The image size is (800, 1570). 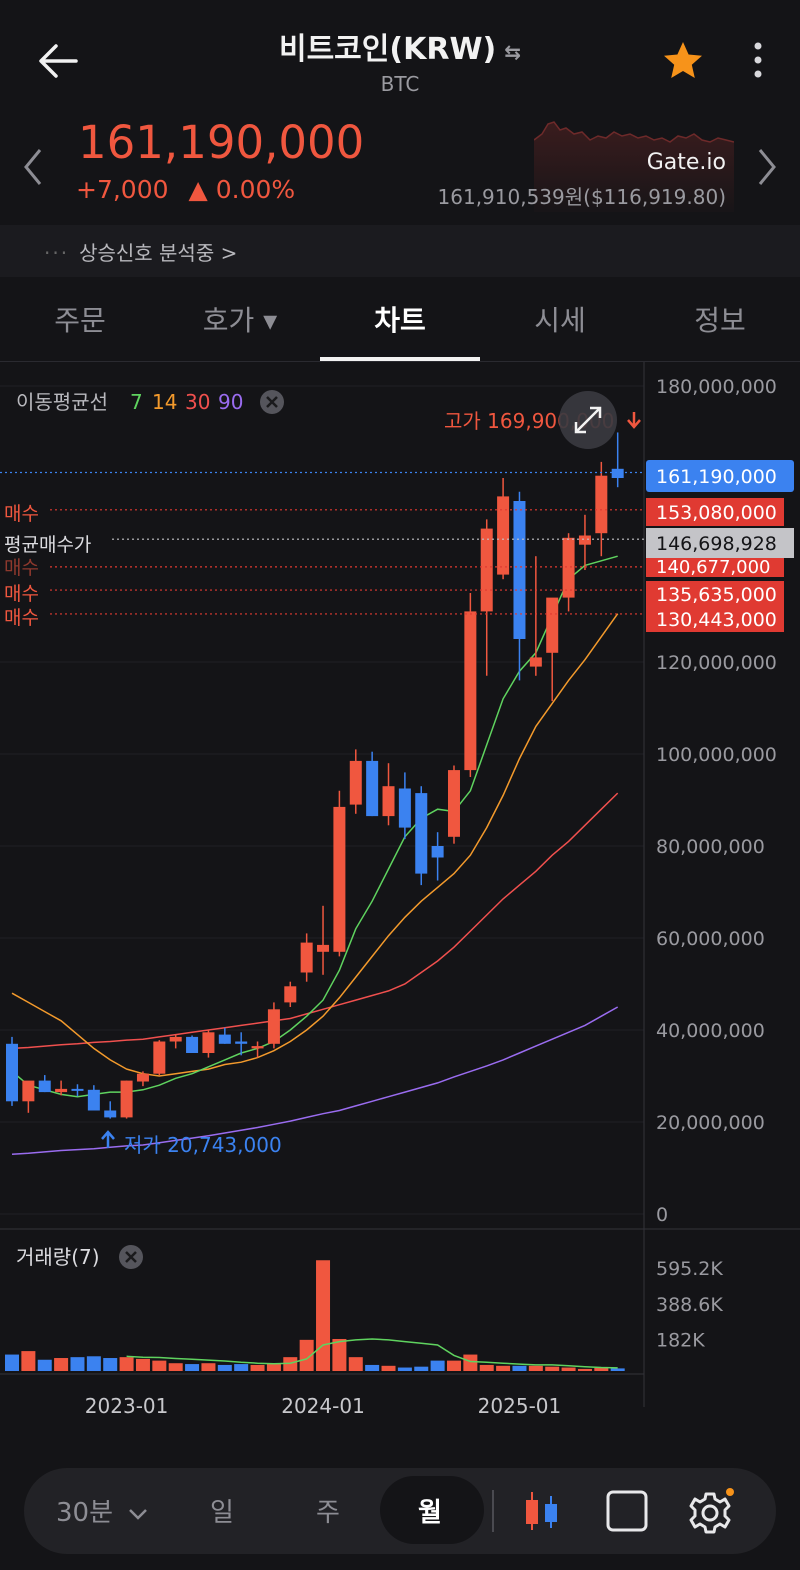 I want to click on drawing-tool-icon, so click(x=627, y=1511).